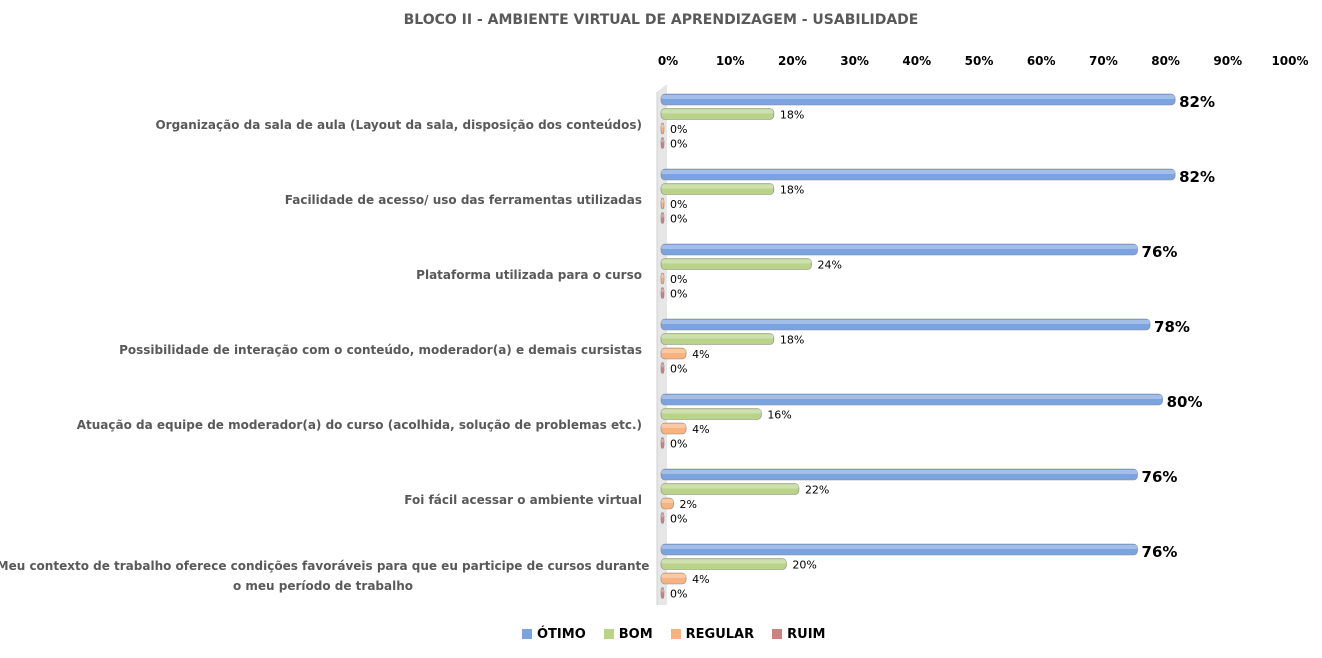 The image size is (1322, 658). What do you see at coordinates (792, 61) in the screenshot?
I see `x-tick-label: 20%` at bounding box center [792, 61].